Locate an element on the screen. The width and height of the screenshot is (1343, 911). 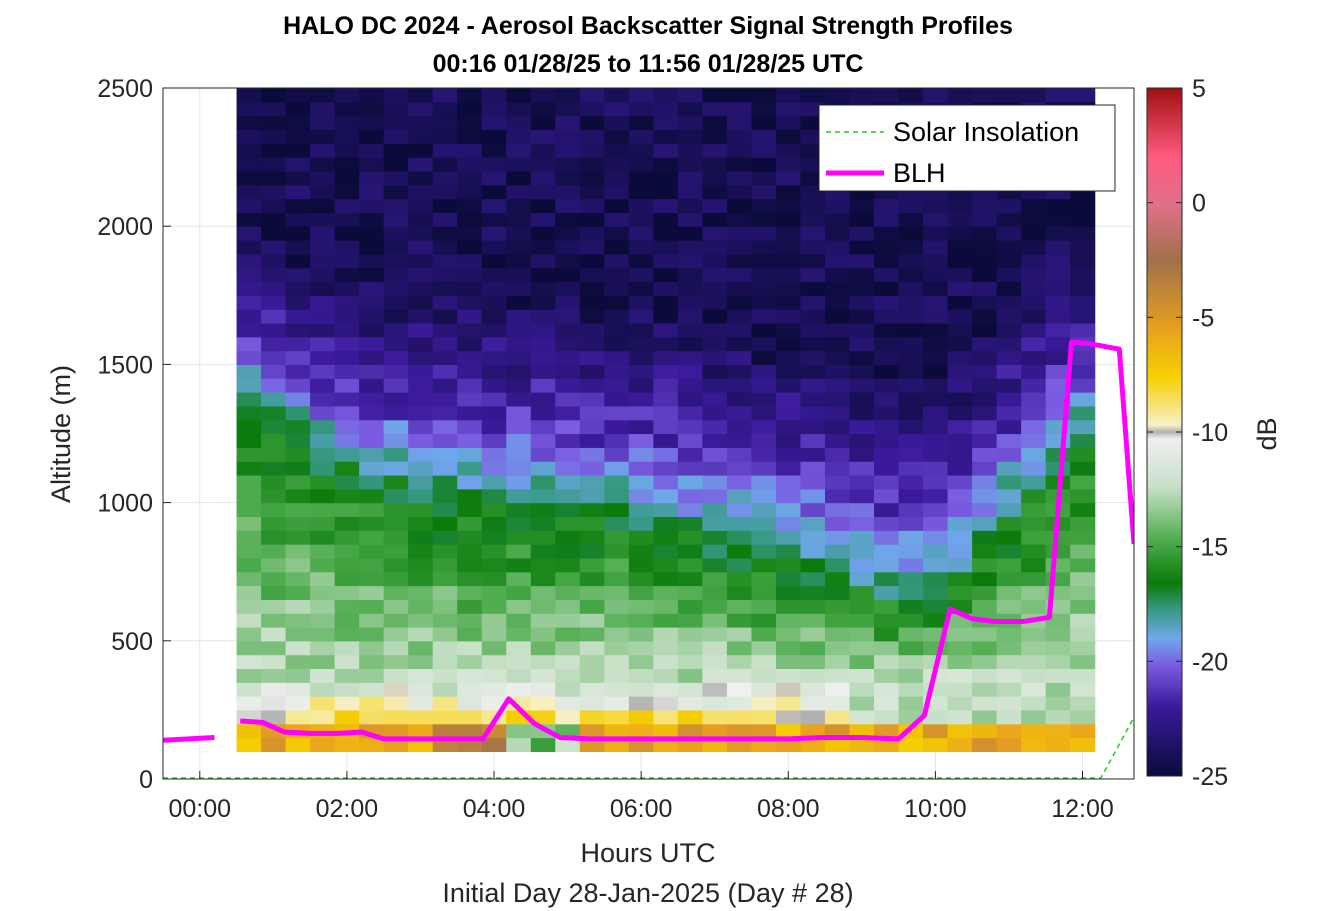
colorbar-tick-label: 0 is located at coordinates (1199, 204).